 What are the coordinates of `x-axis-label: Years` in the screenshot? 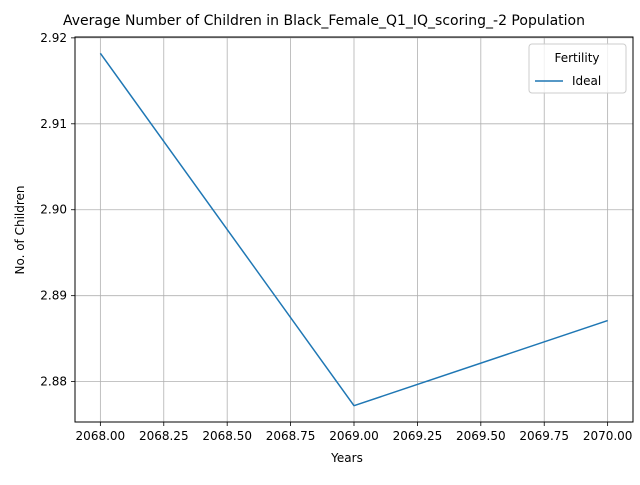 It's located at (346, 458).